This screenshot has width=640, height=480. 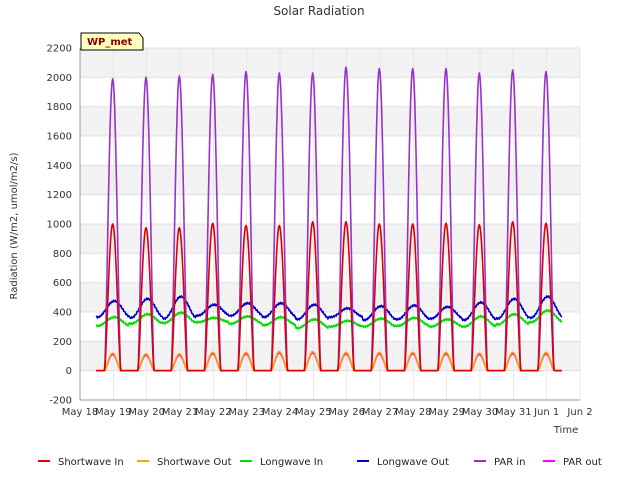 I want to click on badge-box, so click(x=112, y=41).